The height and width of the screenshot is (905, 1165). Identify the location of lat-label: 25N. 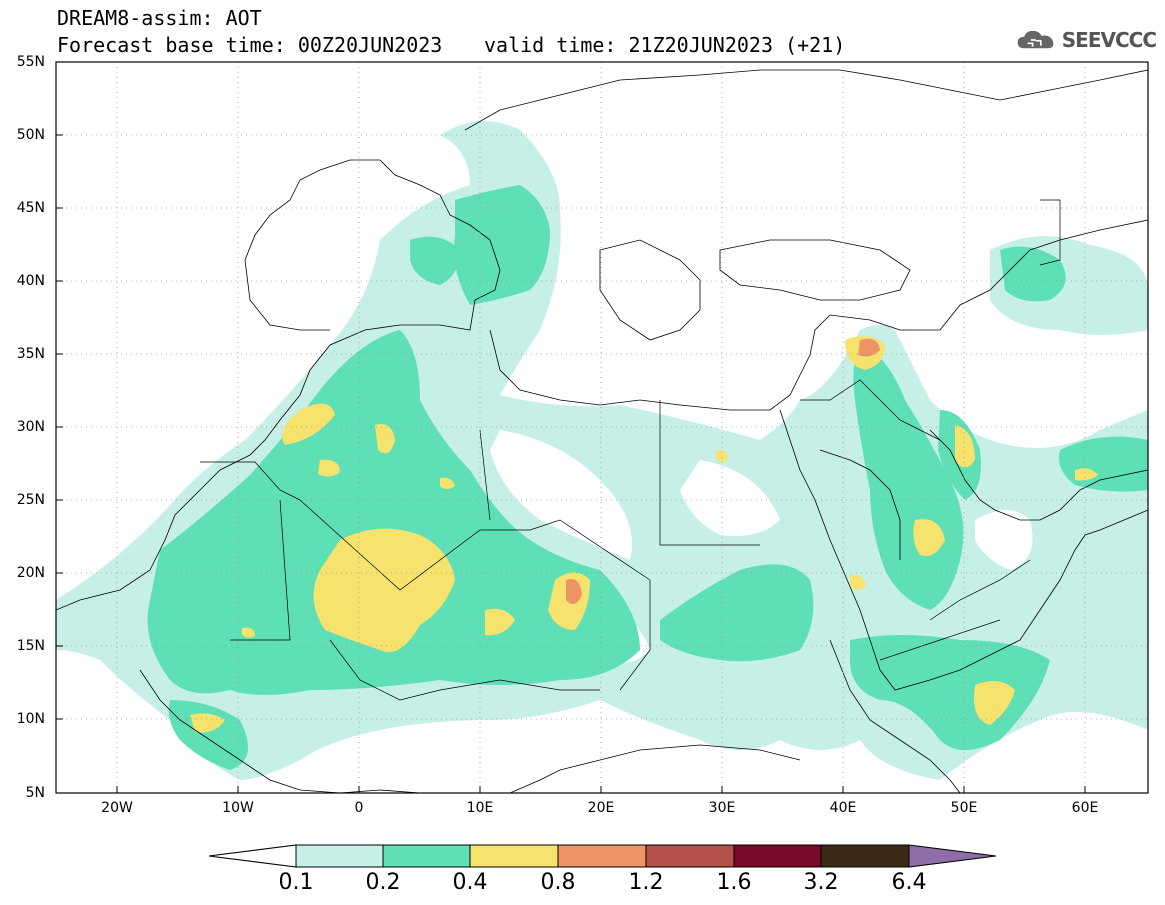
(30, 500).